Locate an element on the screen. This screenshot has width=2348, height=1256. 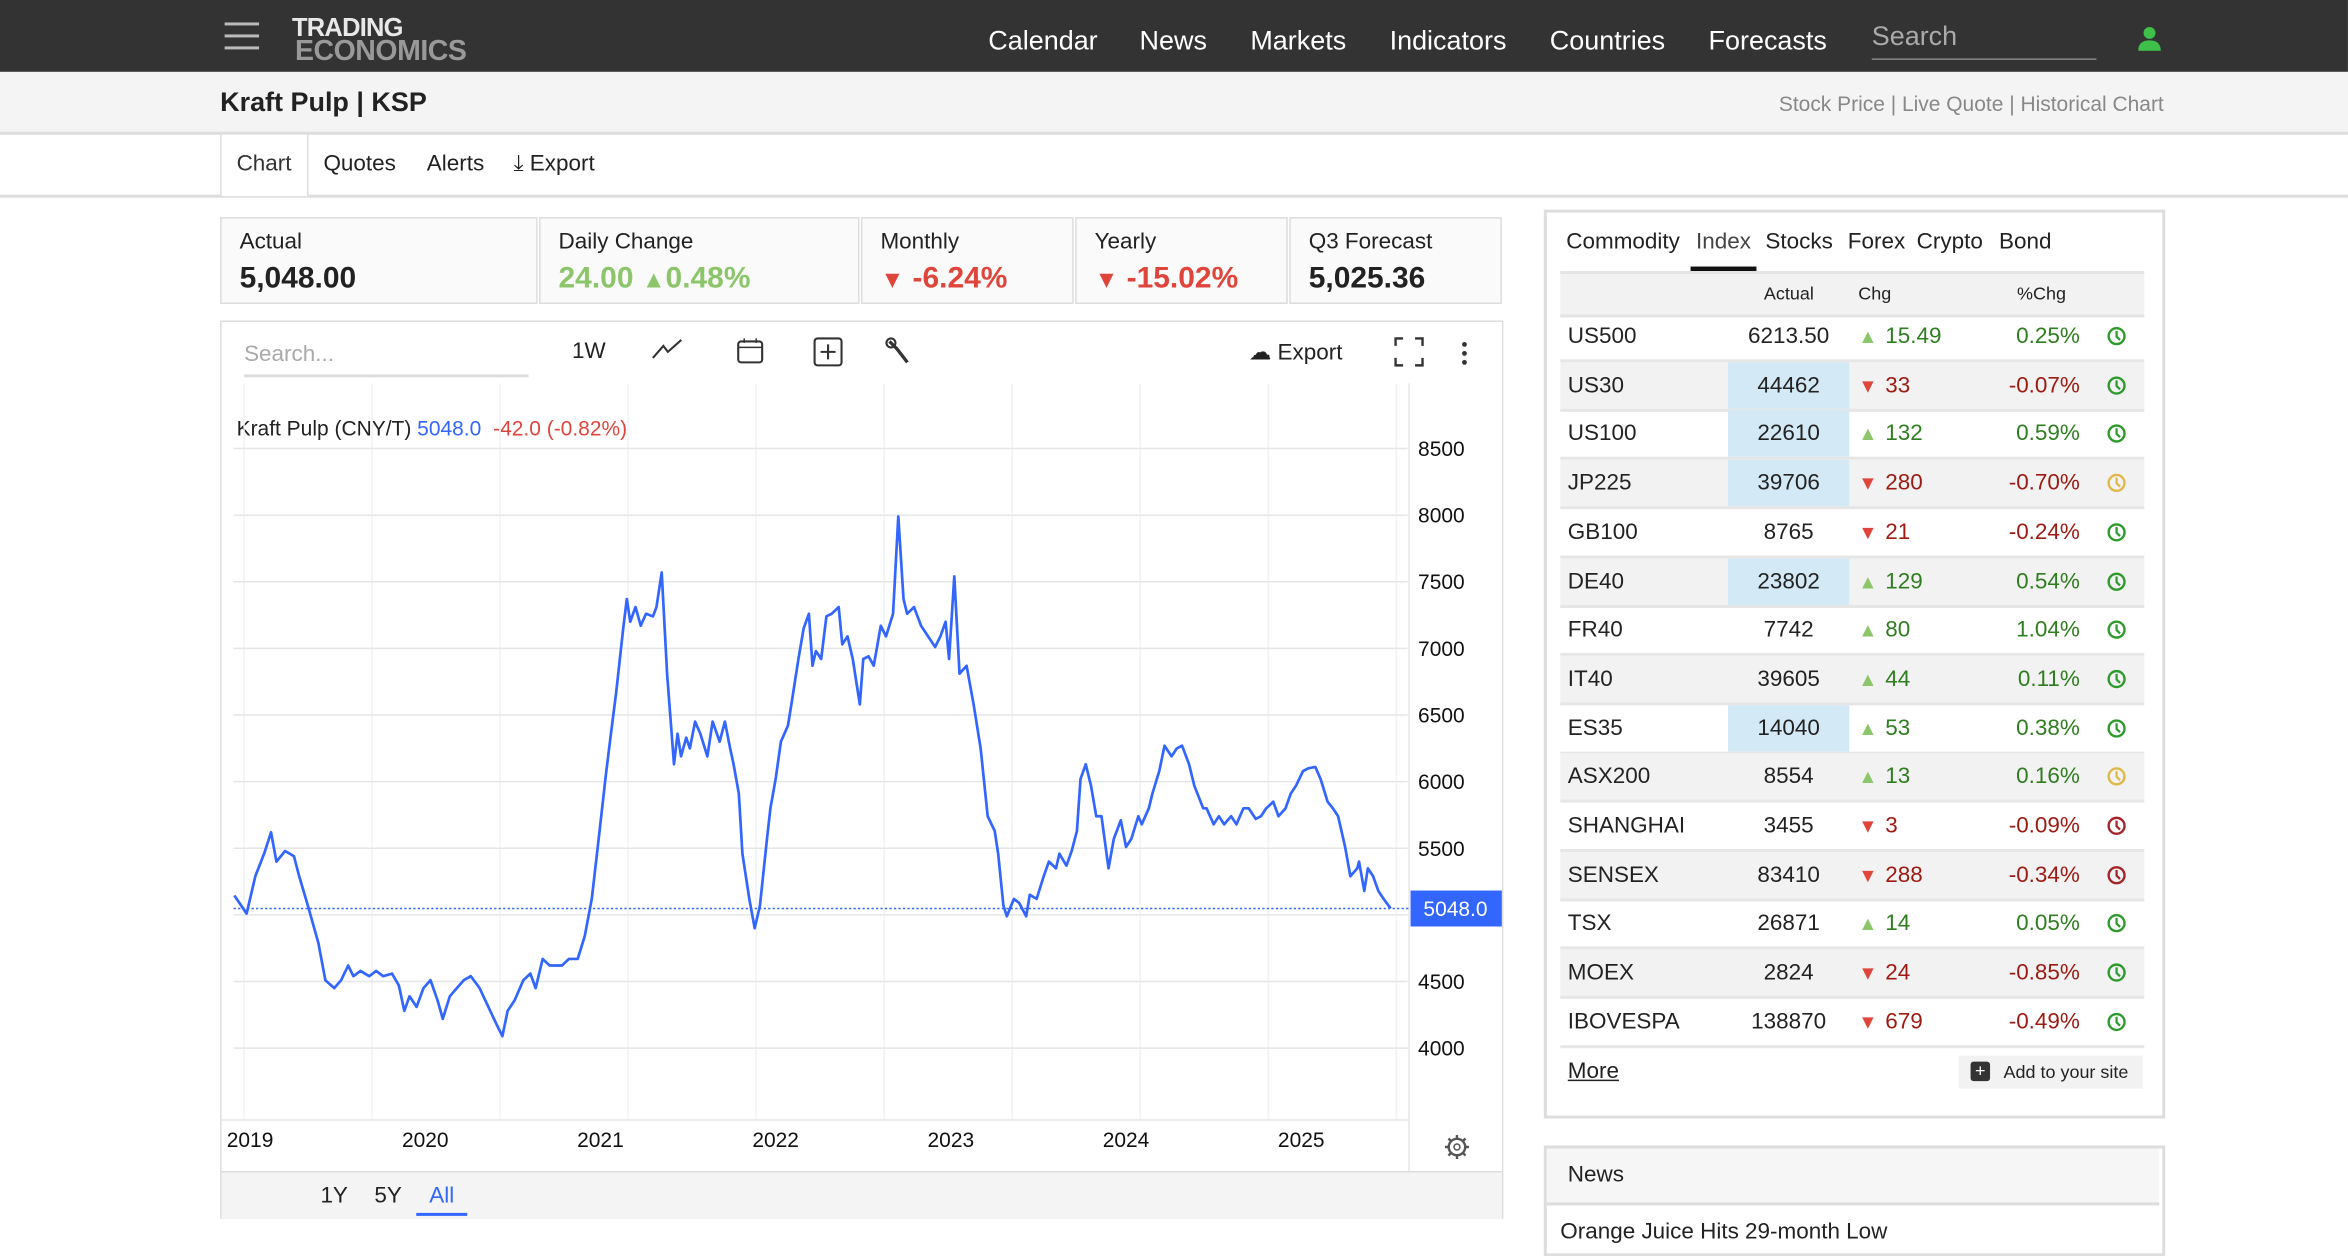
x-tick-label: 2021 is located at coordinates (600, 1140).